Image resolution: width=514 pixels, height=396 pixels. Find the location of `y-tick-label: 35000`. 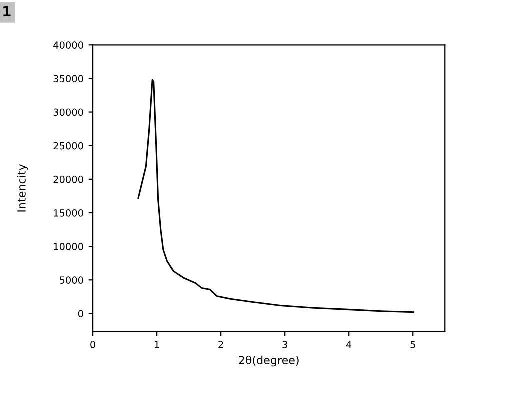

y-tick-label: 35000 is located at coordinates (69, 79).